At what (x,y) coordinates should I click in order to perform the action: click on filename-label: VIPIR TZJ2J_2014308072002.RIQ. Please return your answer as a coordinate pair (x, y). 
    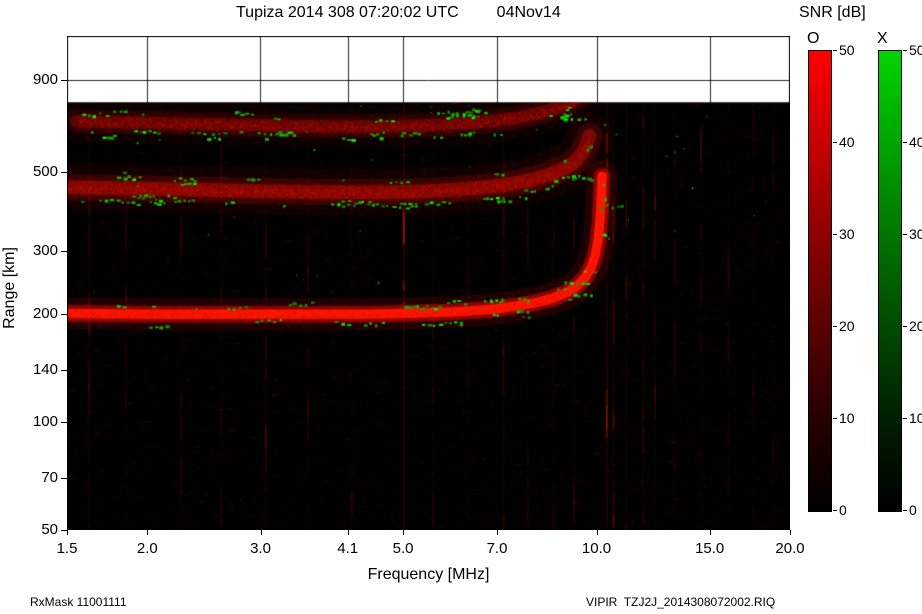
    Looking at the image, I should click on (681, 602).